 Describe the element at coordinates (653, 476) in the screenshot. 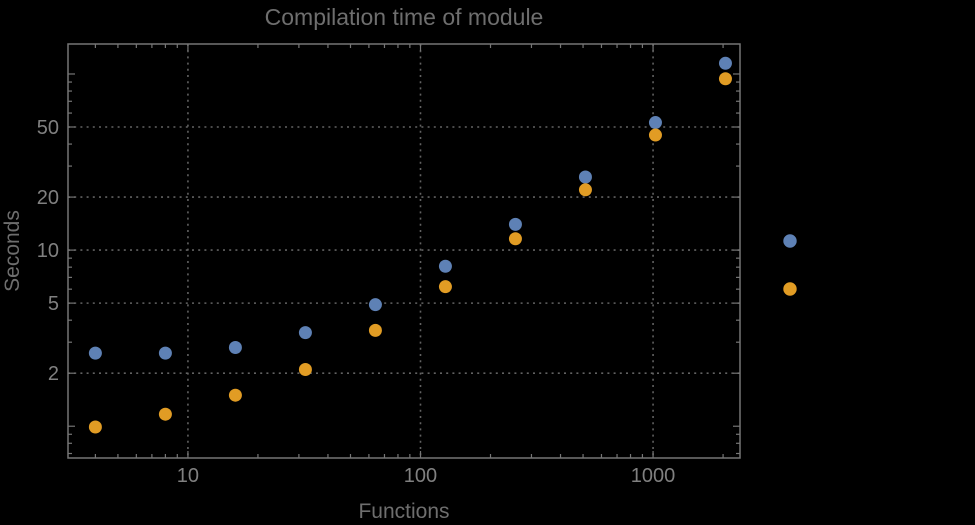

I see `x-tick-label-1000: 1000` at that location.